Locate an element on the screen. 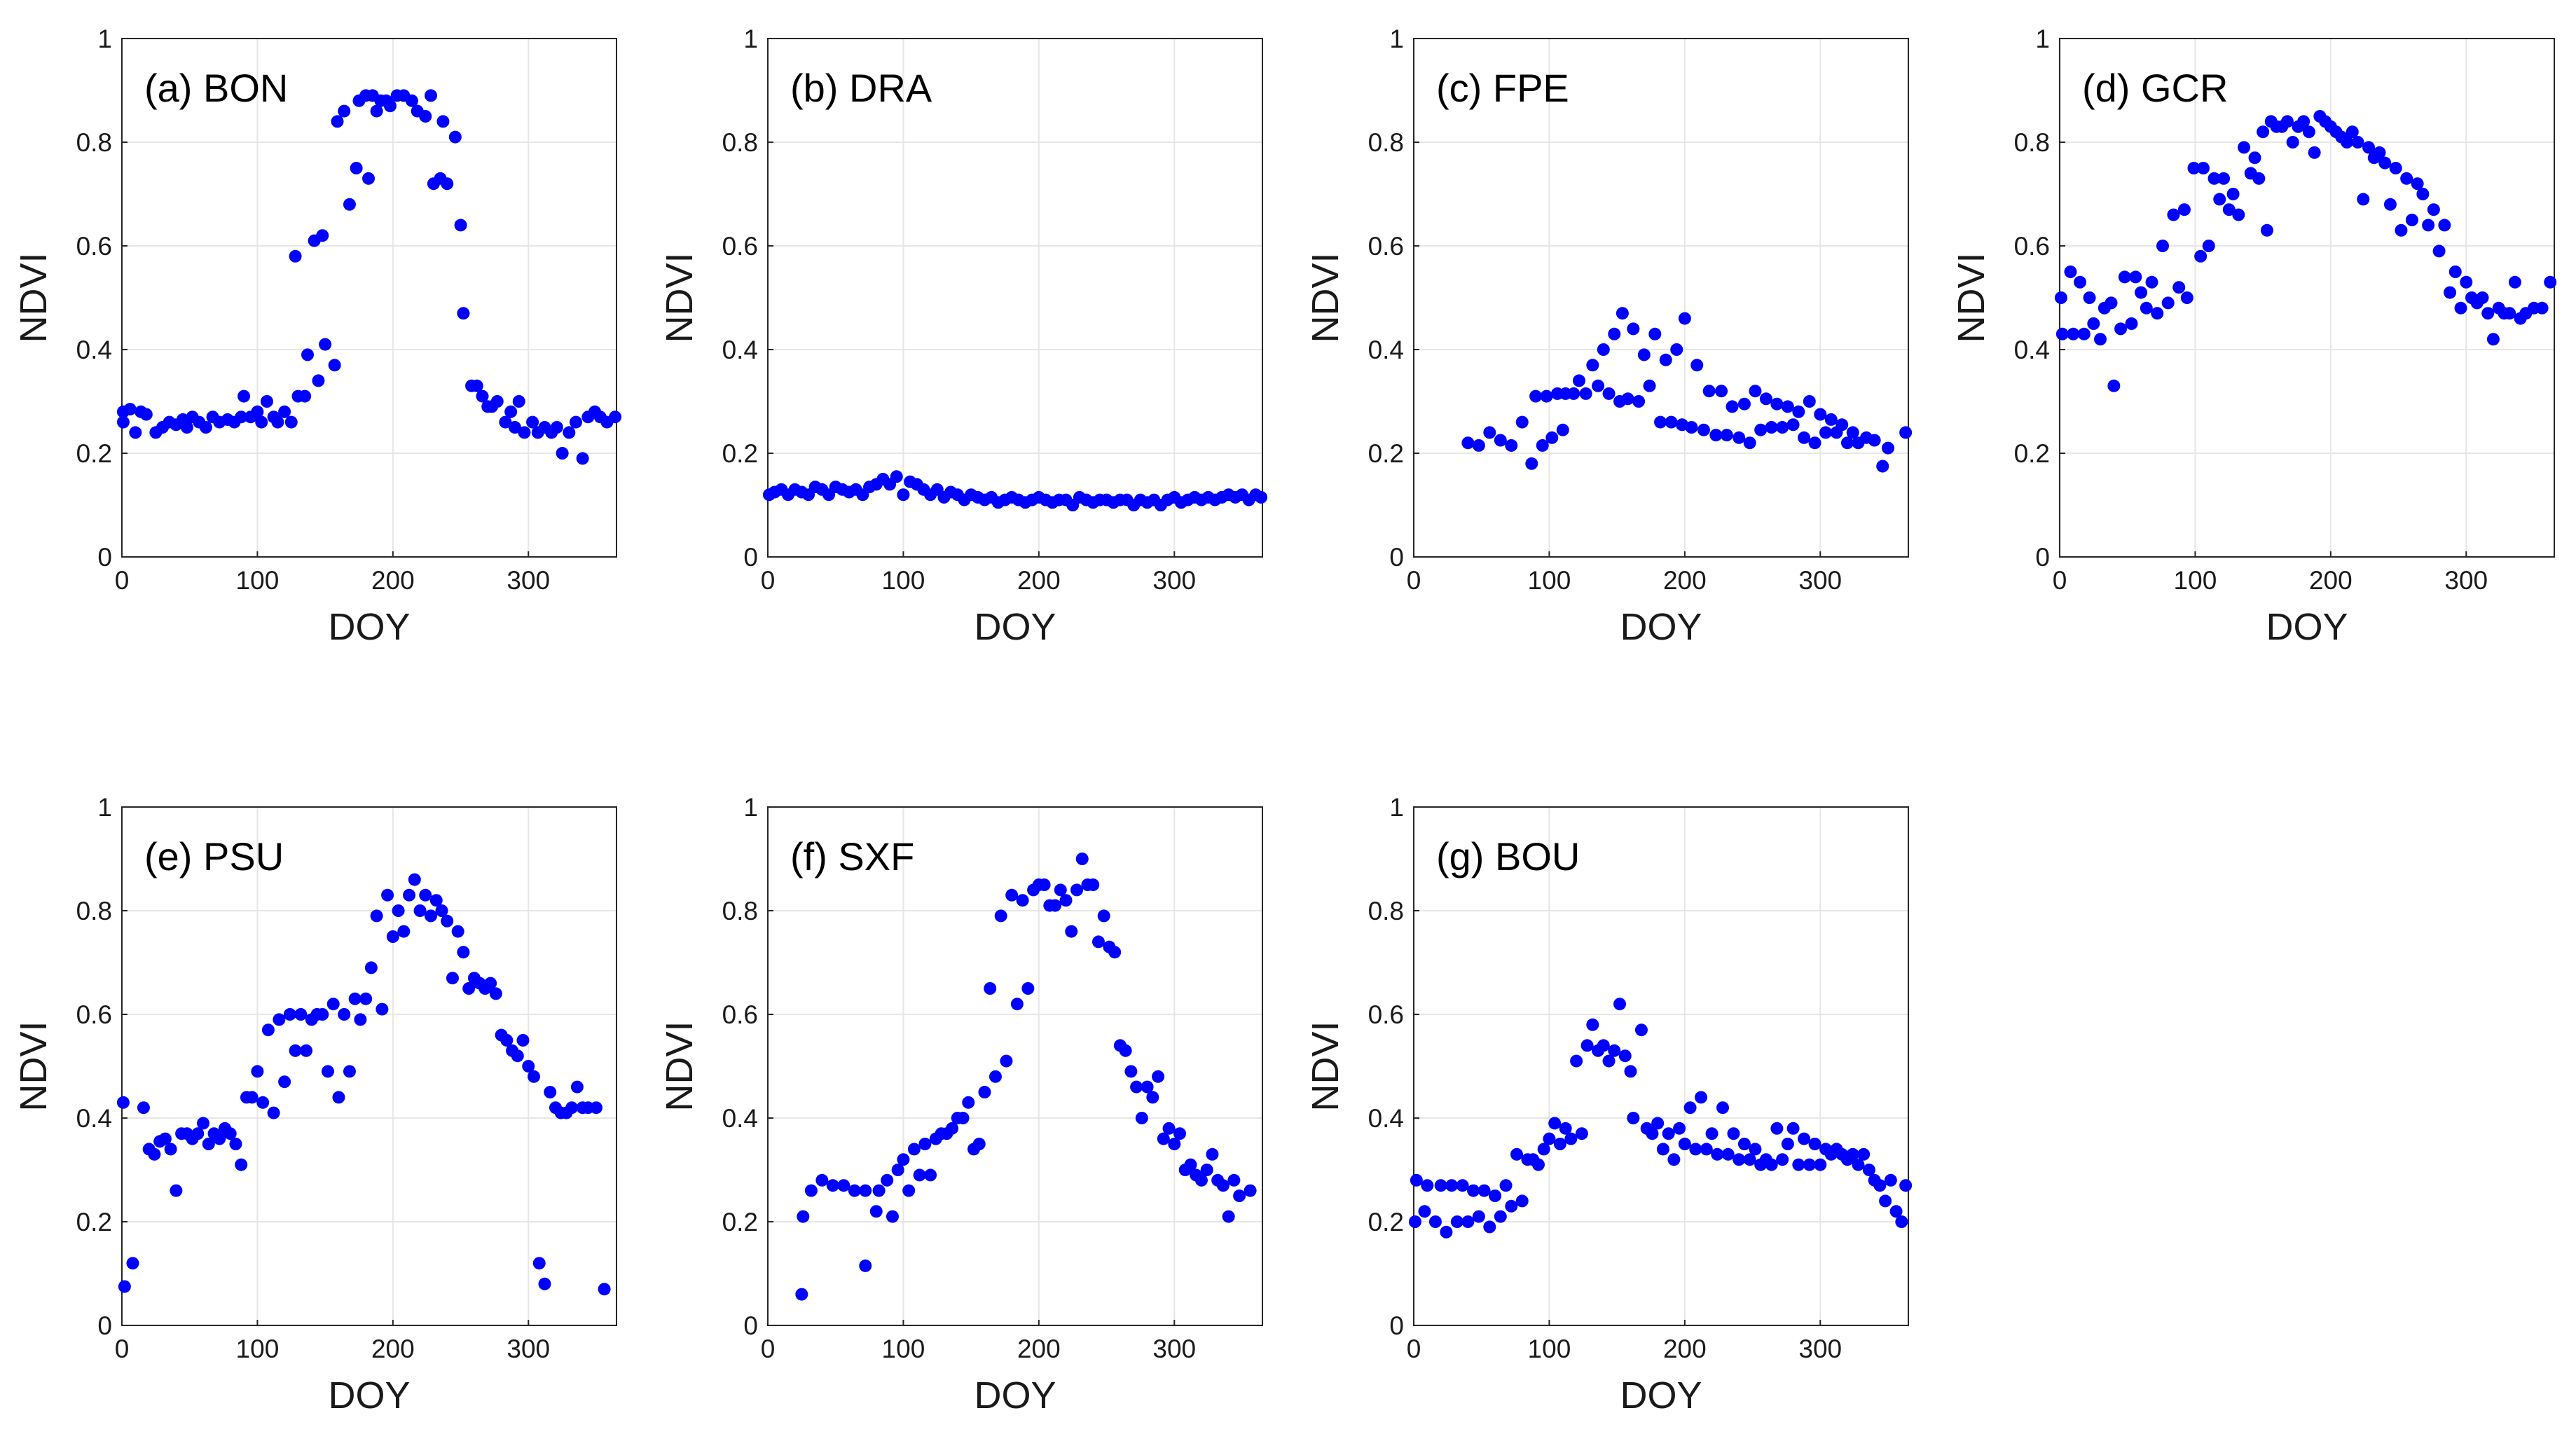 The image size is (2576, 1441). panel-title: (e) PSU is located at coordinates (214, 856).